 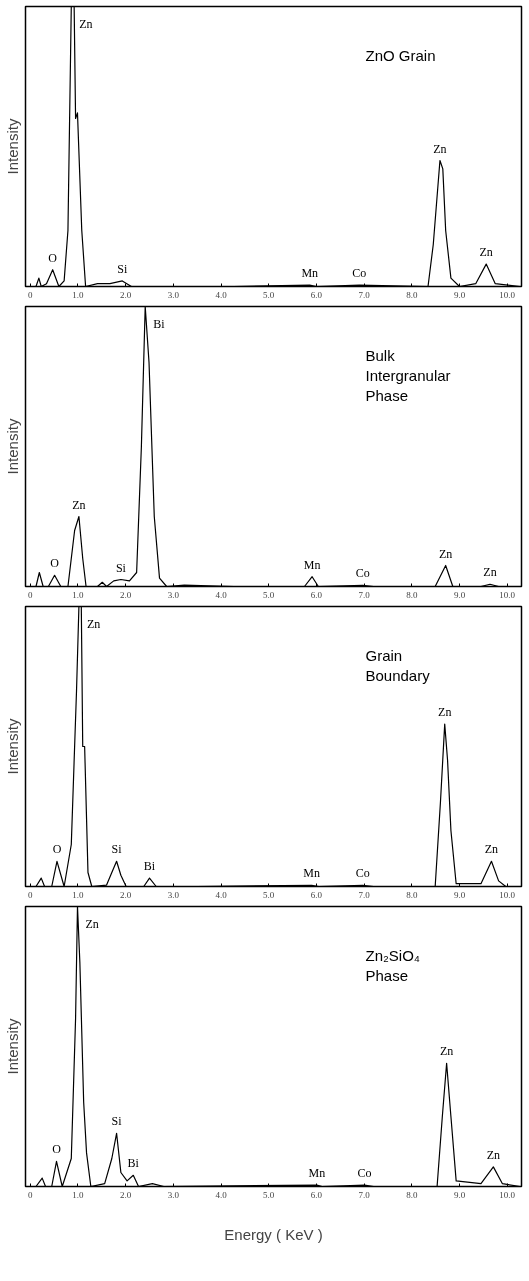 What do you see at coordinates (408, 375) in the screenshot?
I see `text: Bulk Intergranular Phase` at bounding box center [408, 375].